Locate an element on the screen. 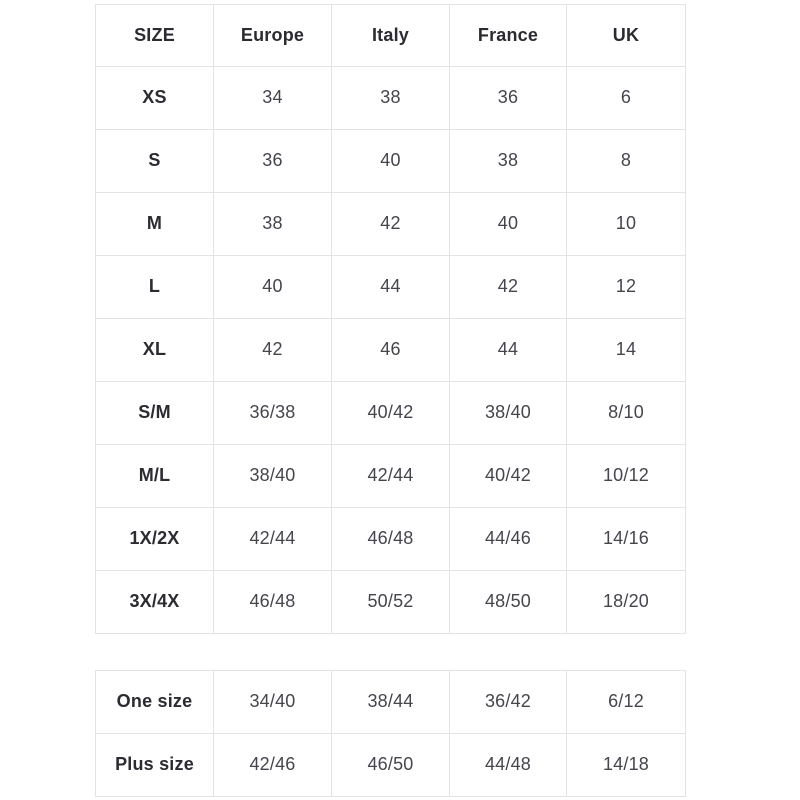 This screenshot has width=800, height=800. column-header-italy: Italy is located at coordinates (390, 35).